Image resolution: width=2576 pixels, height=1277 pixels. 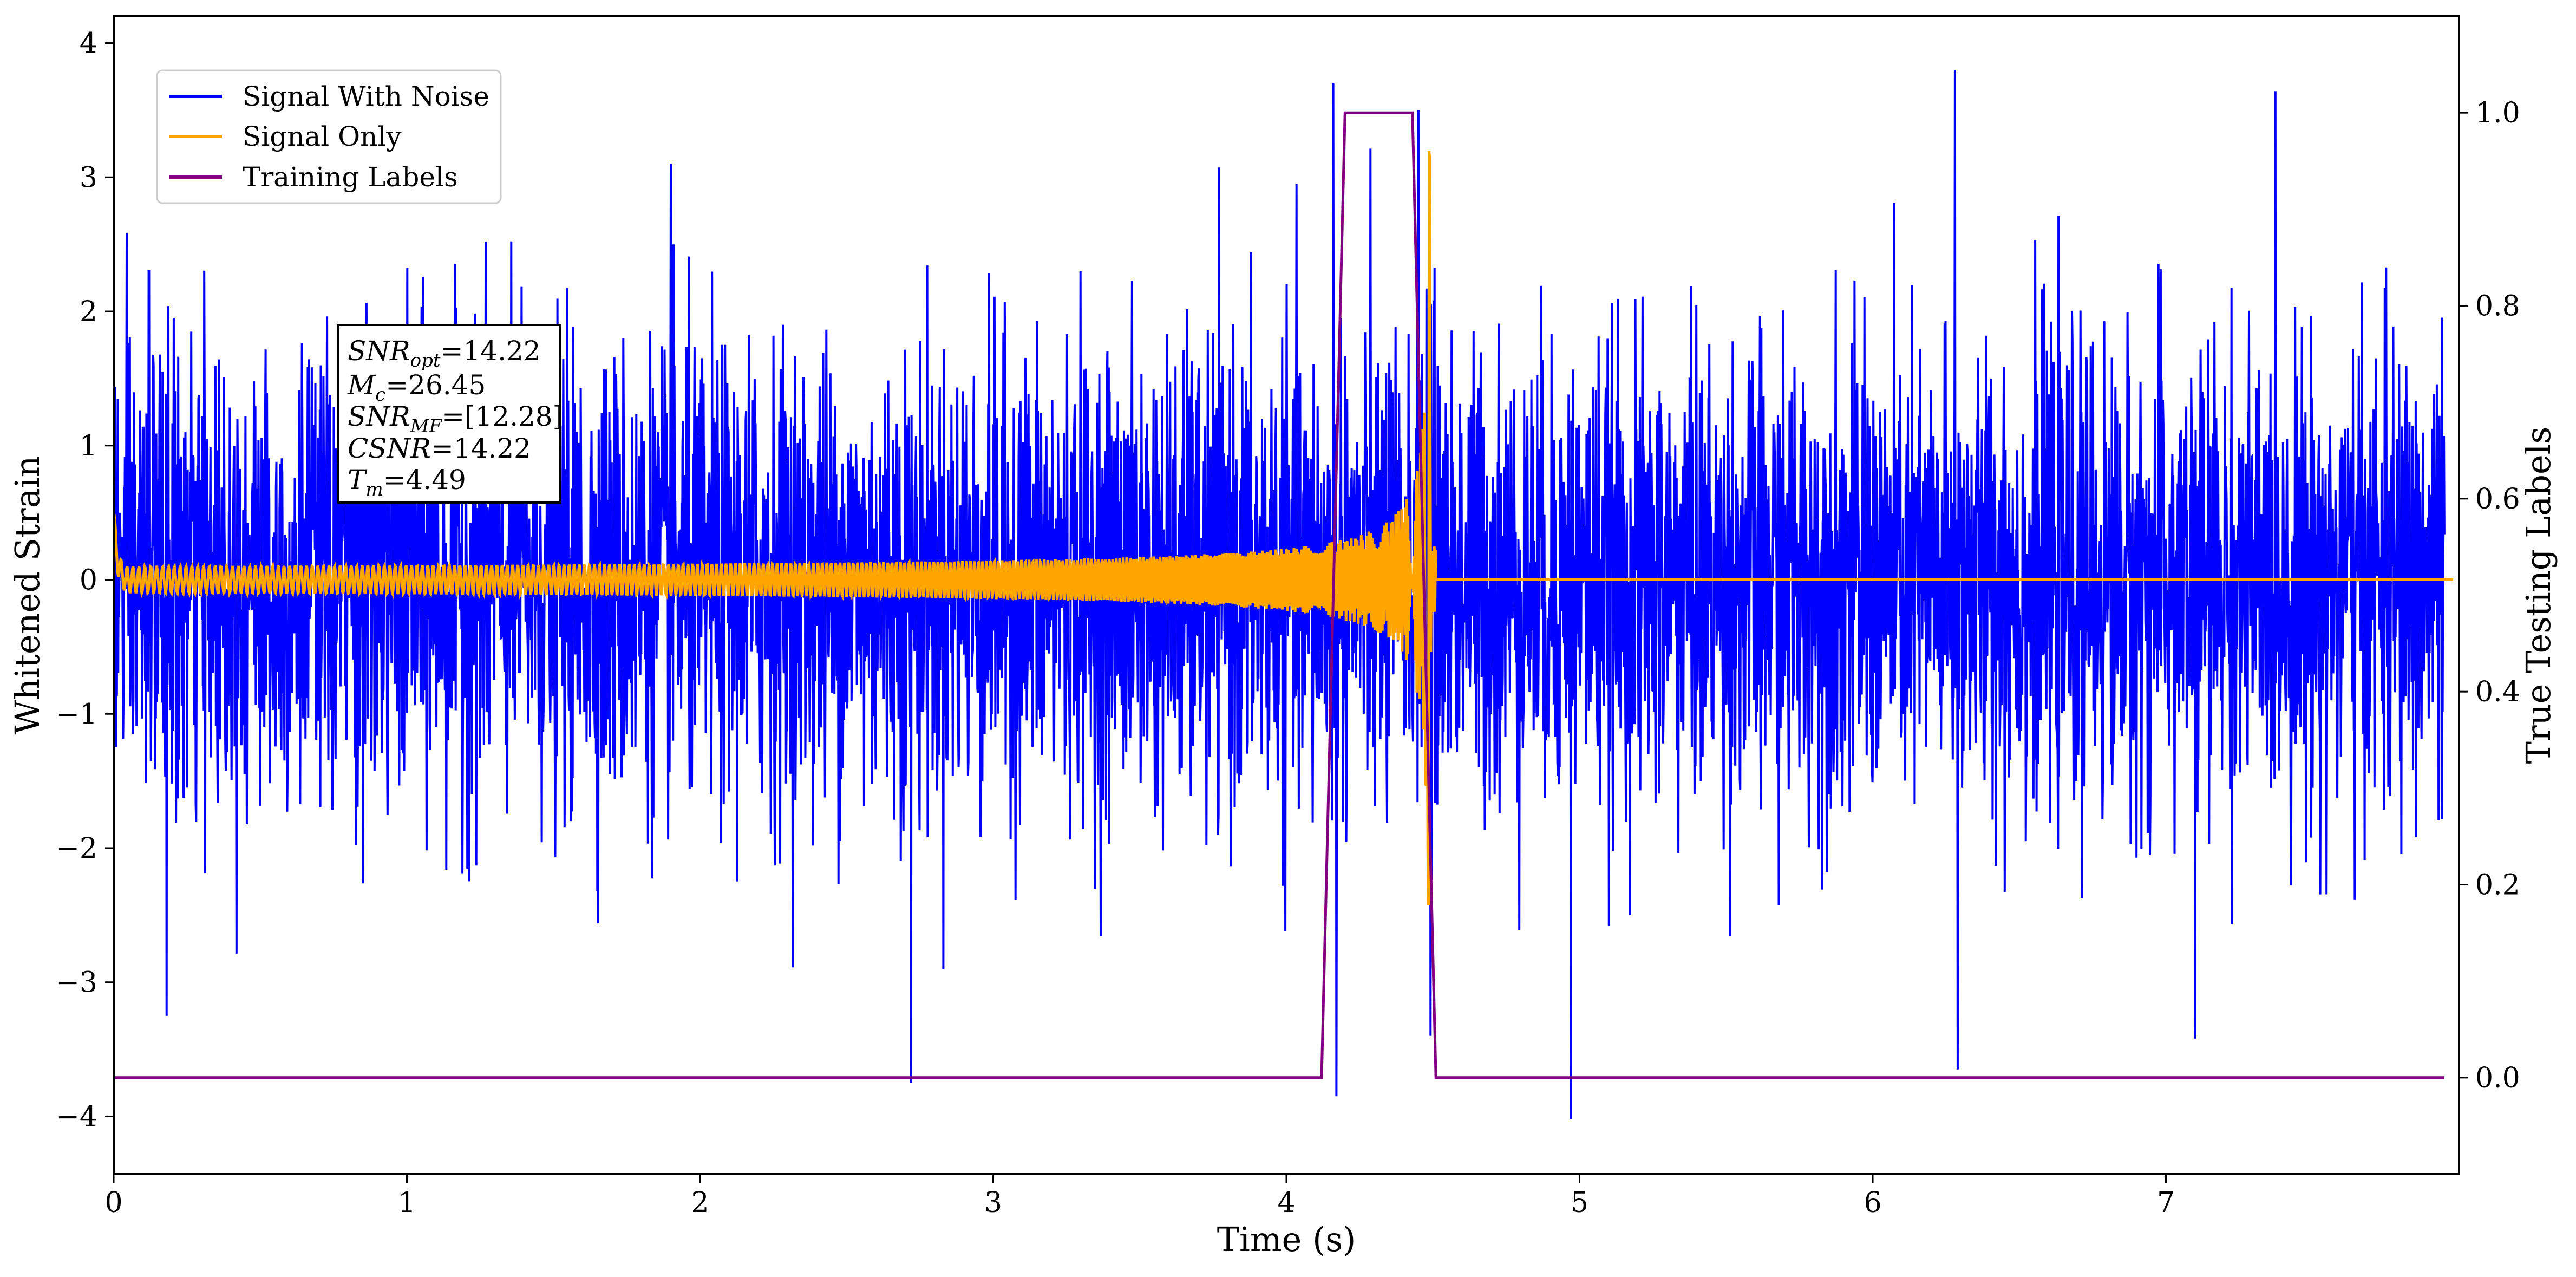 I want to click on annotation-mc: Mc=26.45, so click(x=416, y=387).